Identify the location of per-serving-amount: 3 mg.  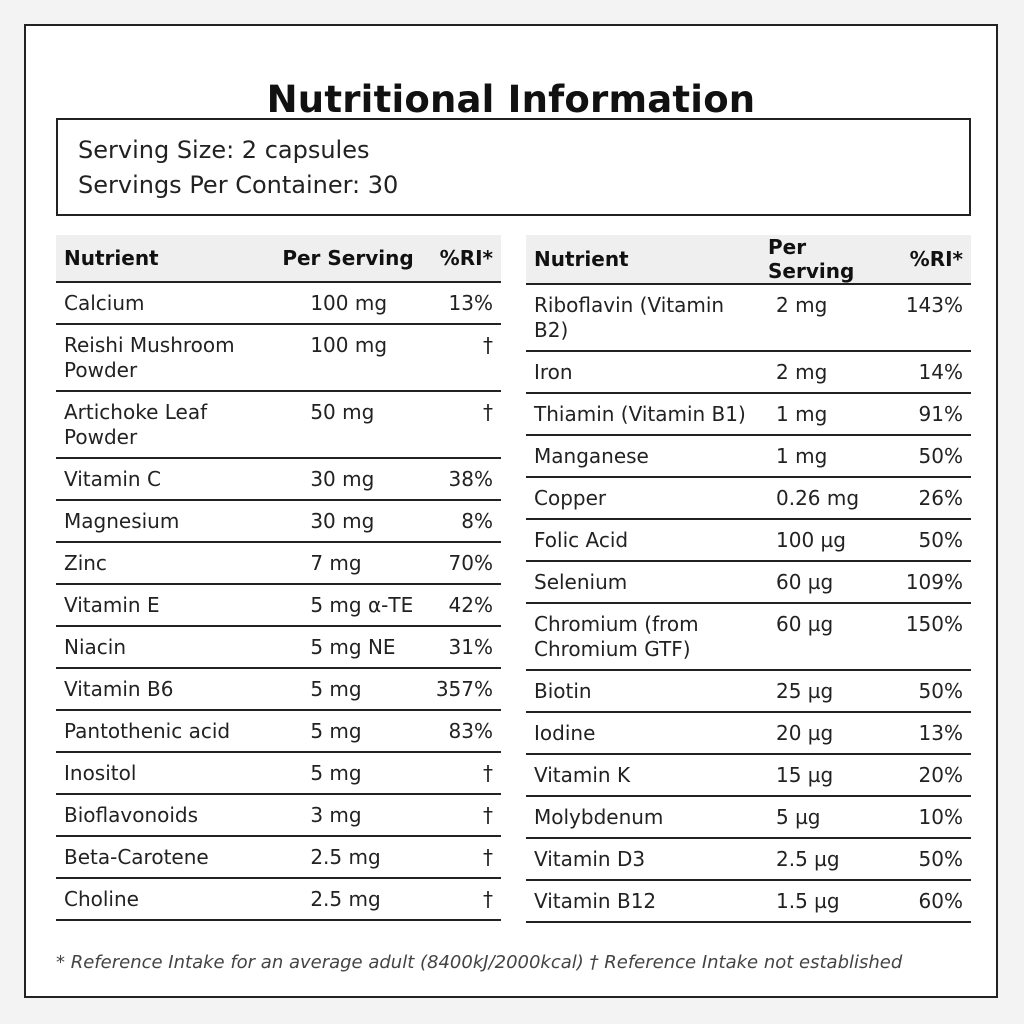
(355, 815).